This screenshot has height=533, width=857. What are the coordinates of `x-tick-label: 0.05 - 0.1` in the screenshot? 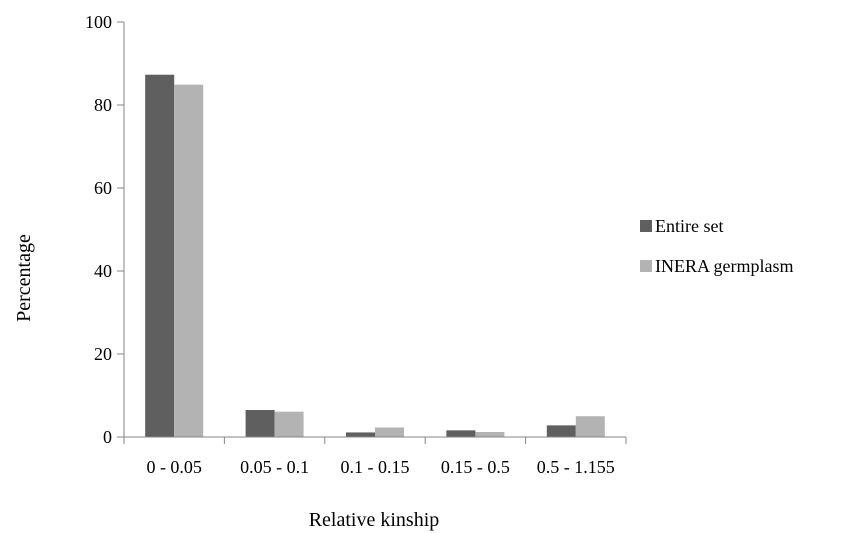 It's located at (274, 467).